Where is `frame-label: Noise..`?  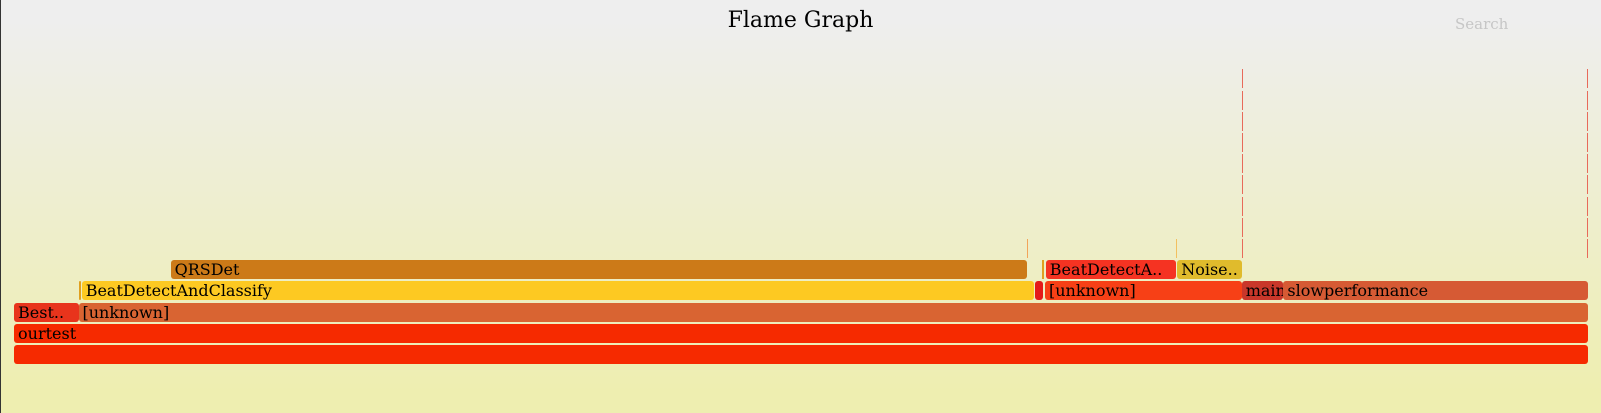
frame-label: Noise.. is located at coordinates (1209, 270).